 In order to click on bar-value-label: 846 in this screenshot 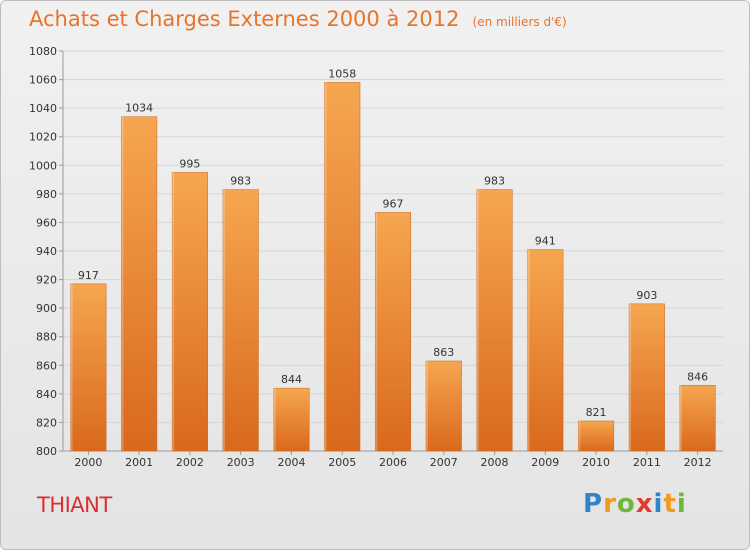, I will do `click(697, 376)`.